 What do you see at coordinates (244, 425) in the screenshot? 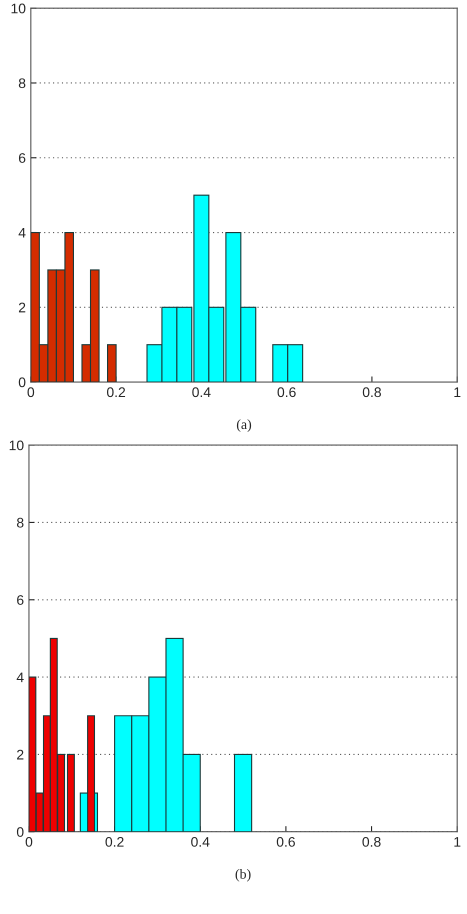
I see `x-axis-title: (a)` at bounding box center [244, 425].